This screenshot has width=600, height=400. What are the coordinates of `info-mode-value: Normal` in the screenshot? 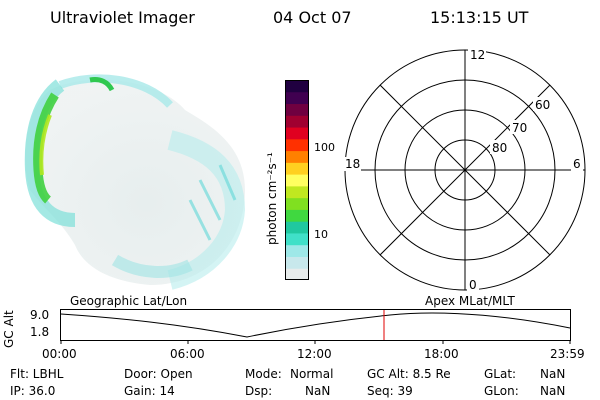 It's located at (312, 374).